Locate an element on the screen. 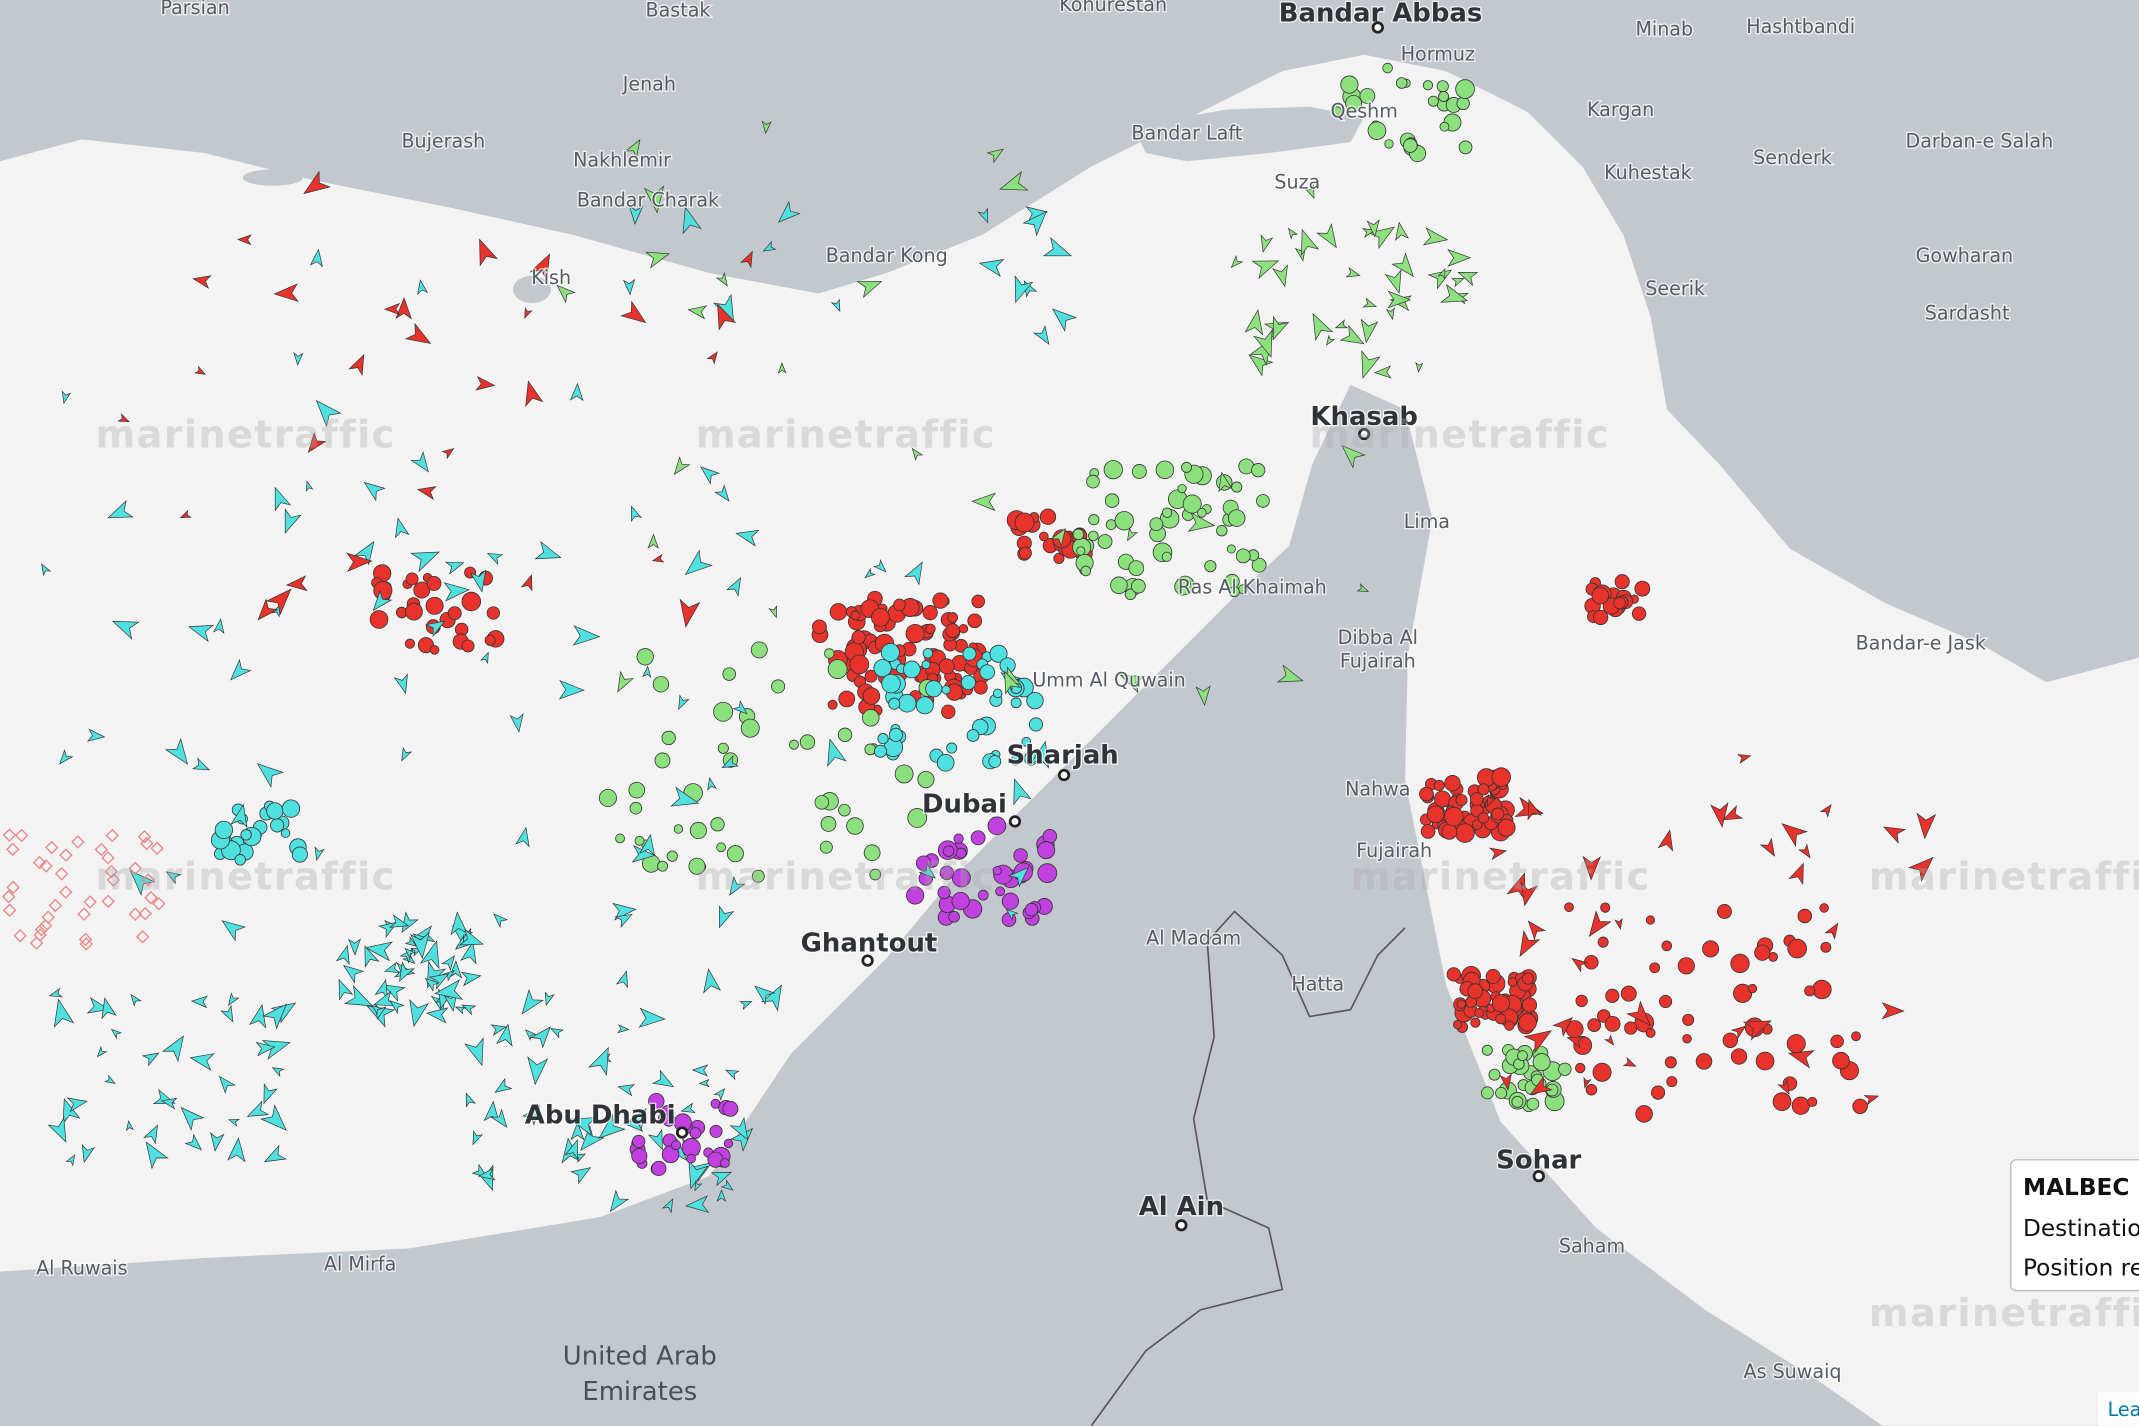 The width and height of the screenshot is (2139, 1426). place-label: Bandar Charak is located at coordinates (647, 200).